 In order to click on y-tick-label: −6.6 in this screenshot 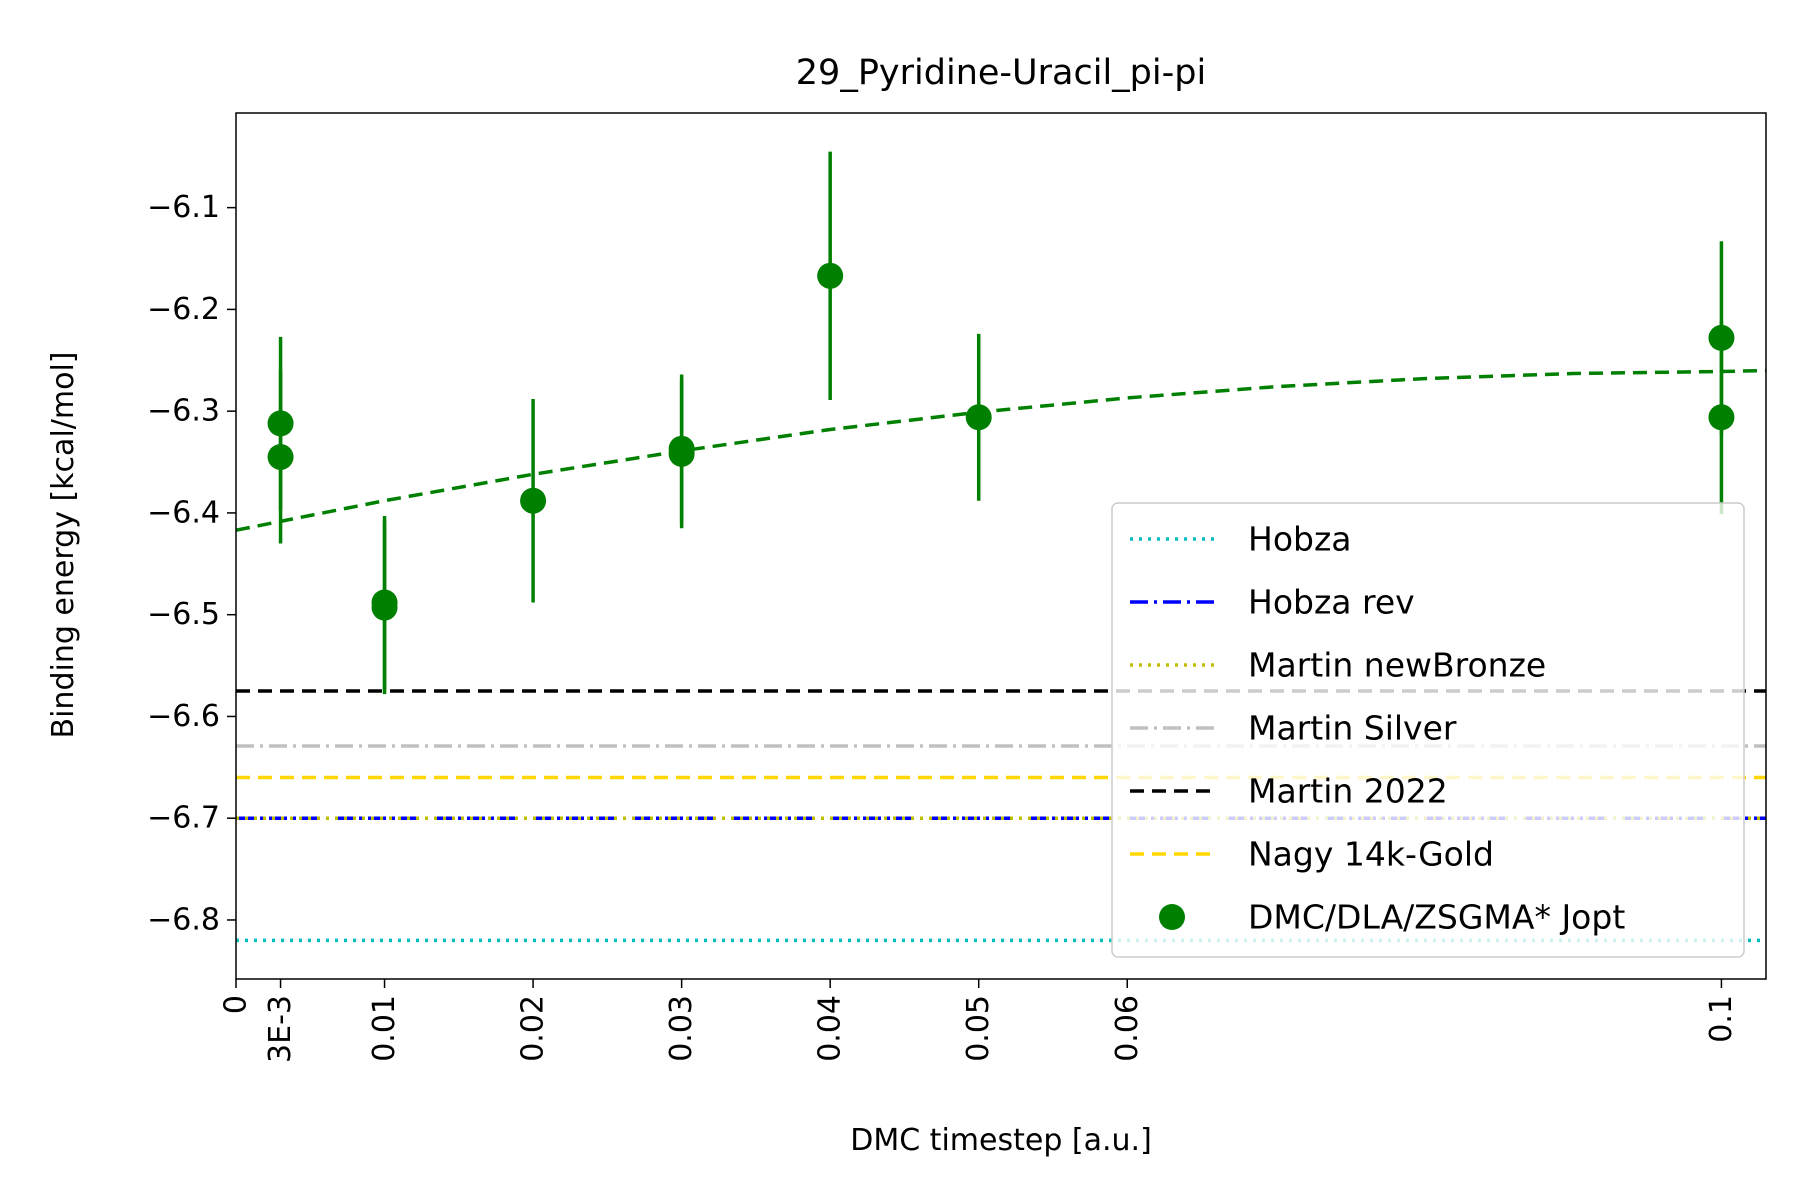, I will do `click(183, 716)`.